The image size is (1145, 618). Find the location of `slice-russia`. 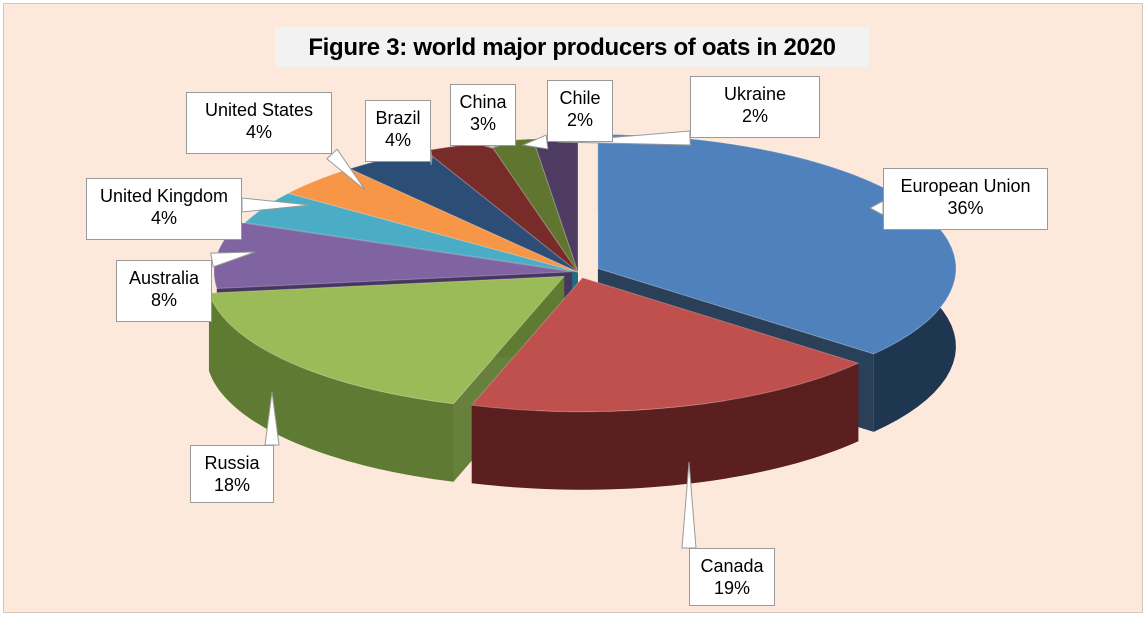

slice-russia is located at coordinates (387, 340).